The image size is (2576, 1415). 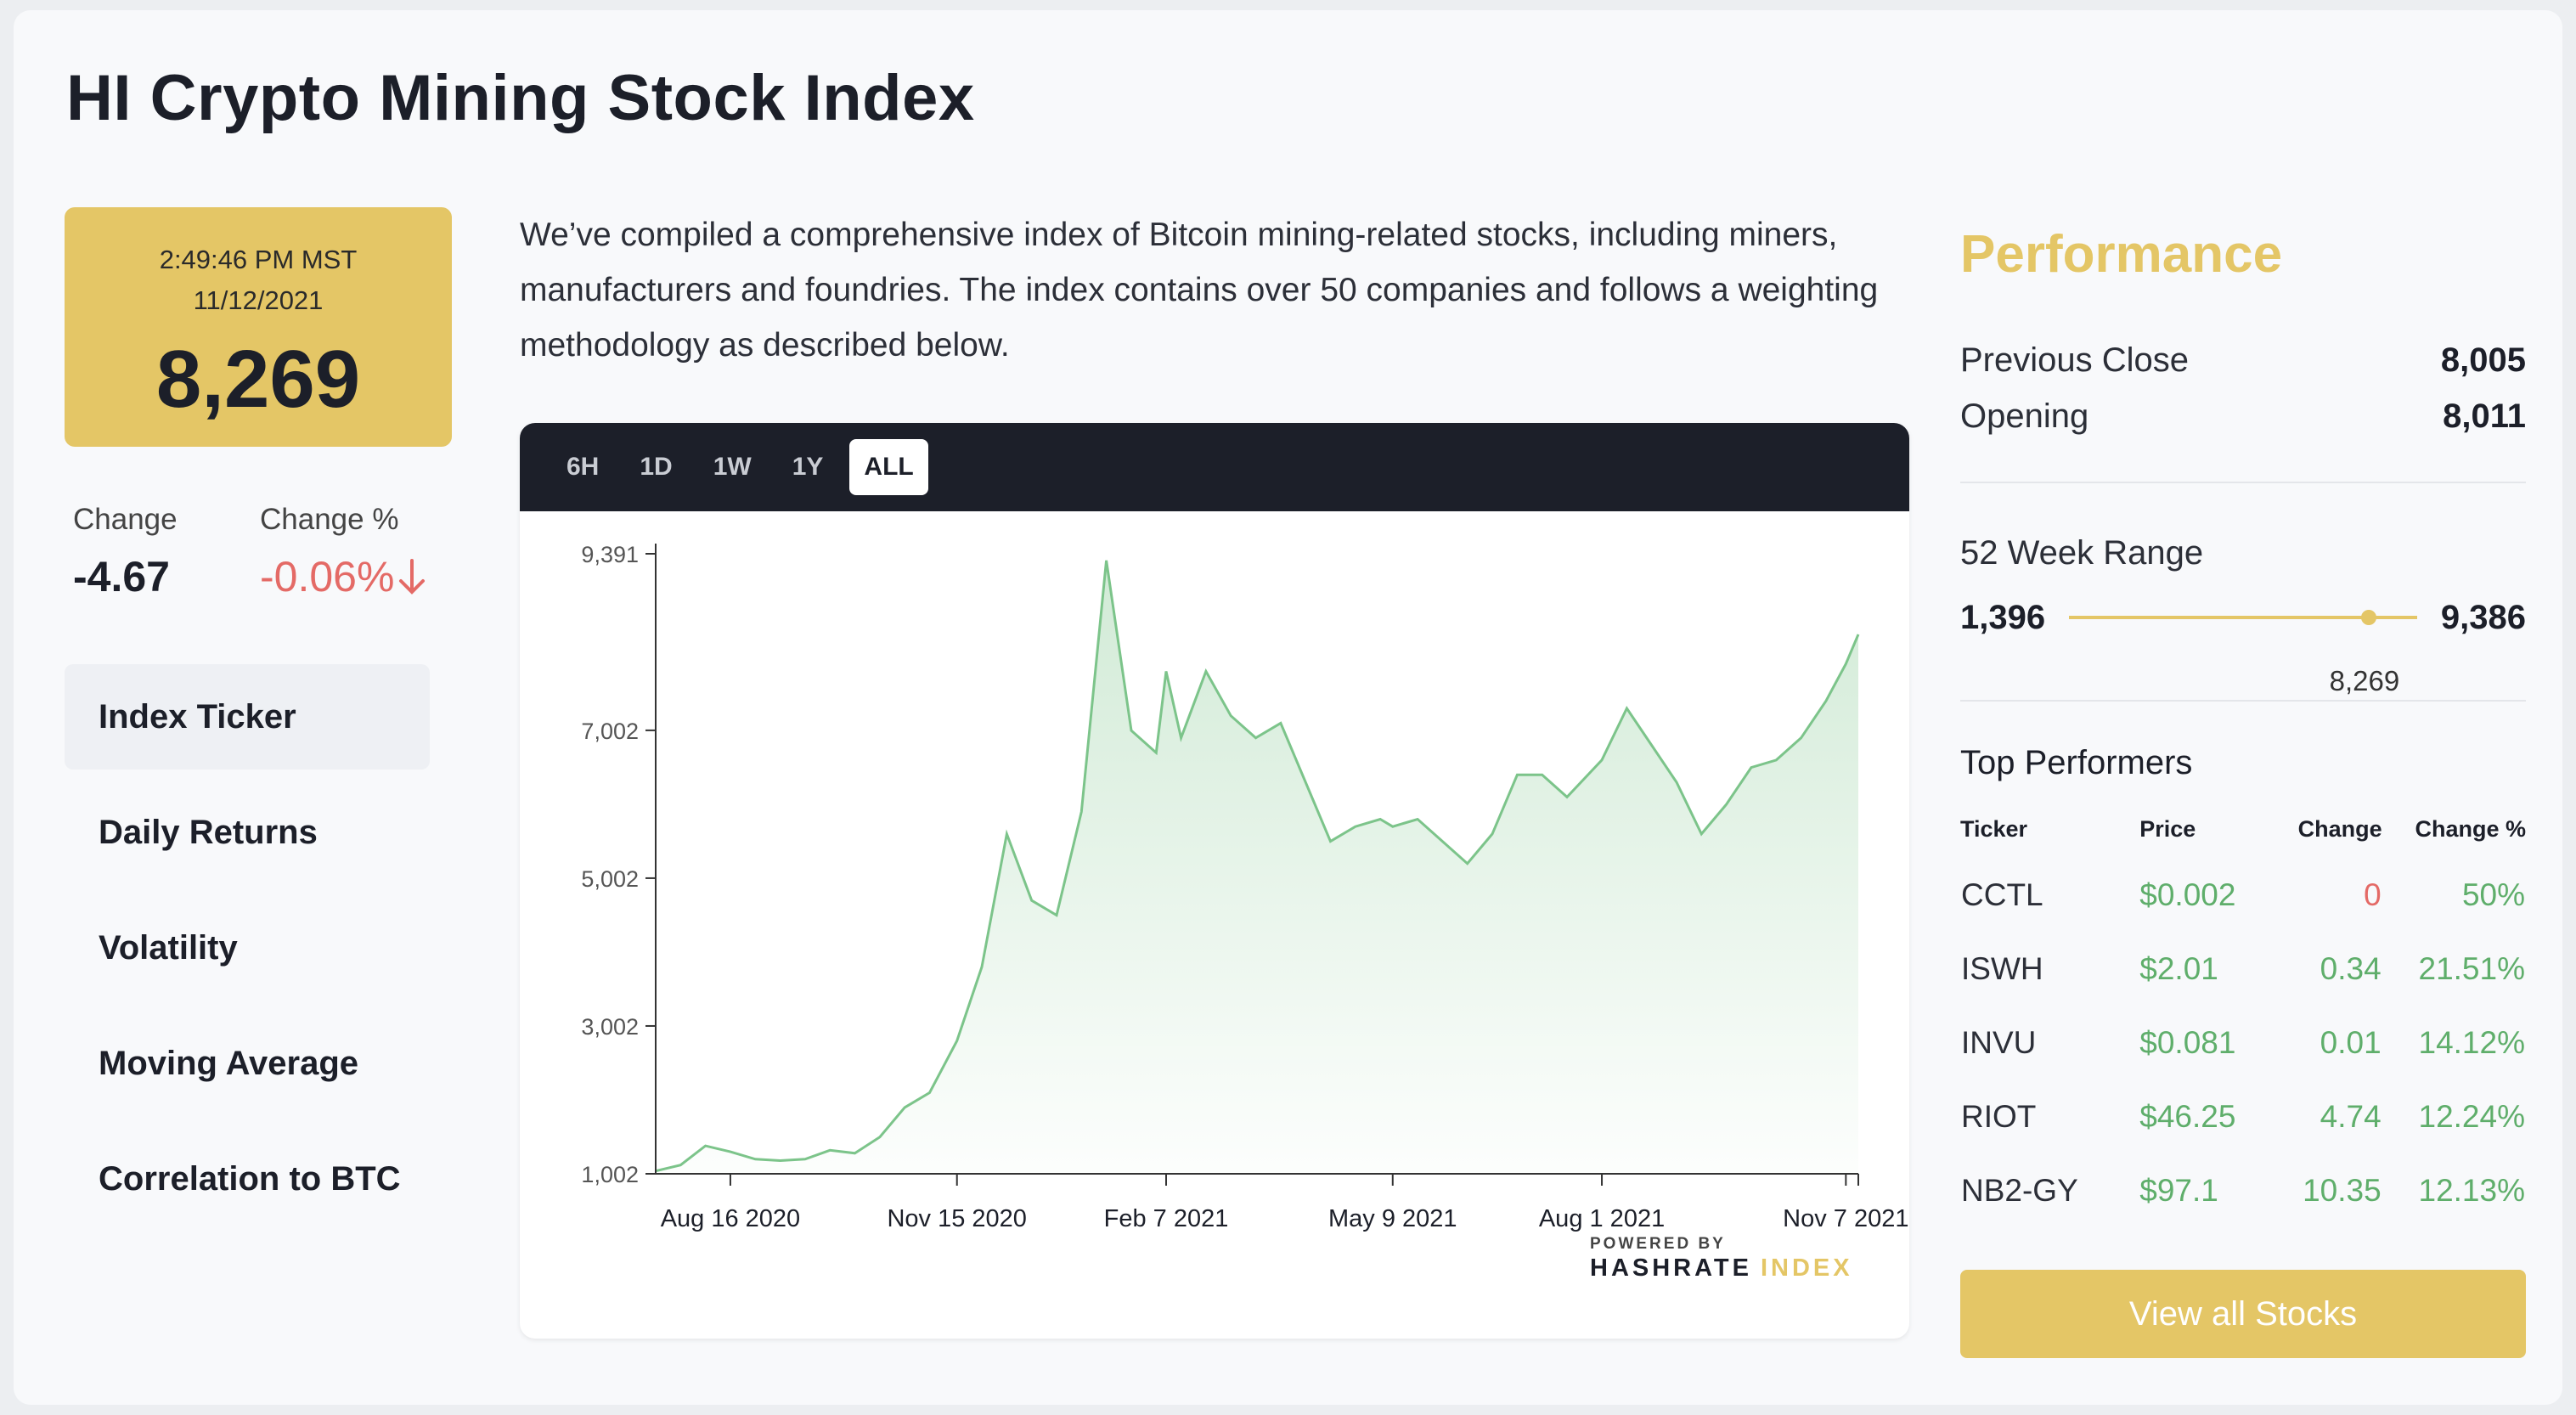 What do you see at coordinates (656, 467) in the screenshot?
I see `range-1d-button: 1D` at bounding box center [656, 467].